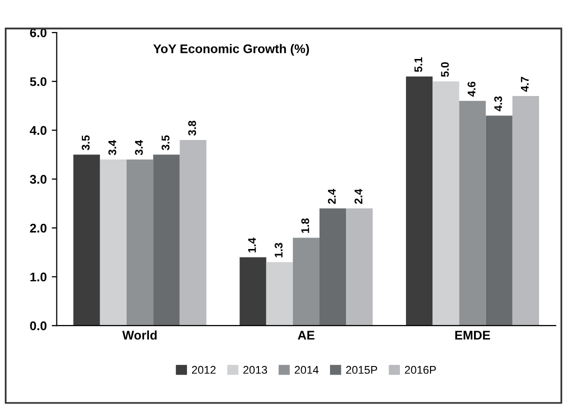 Image resolution: width=567 pixels, height=407 pixels. I want to click on legend-label: 2016P, so click(420, 370).